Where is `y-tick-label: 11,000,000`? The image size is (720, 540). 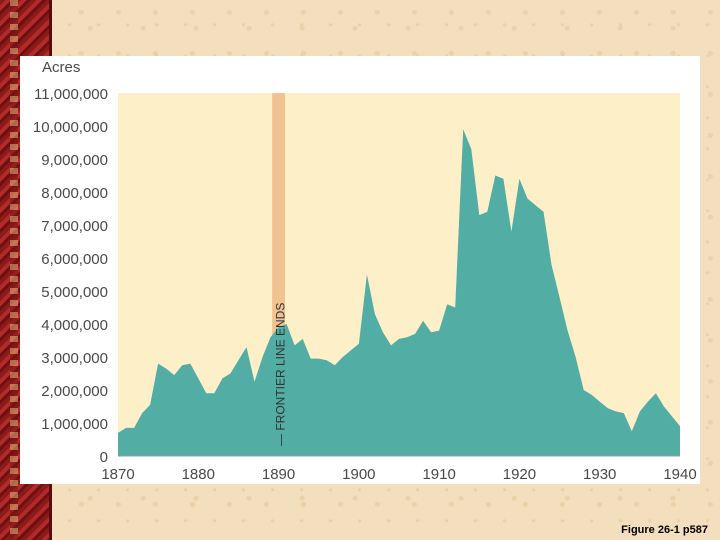
y-tick-label: 11,000,000 is located at coordinates (71, 94).